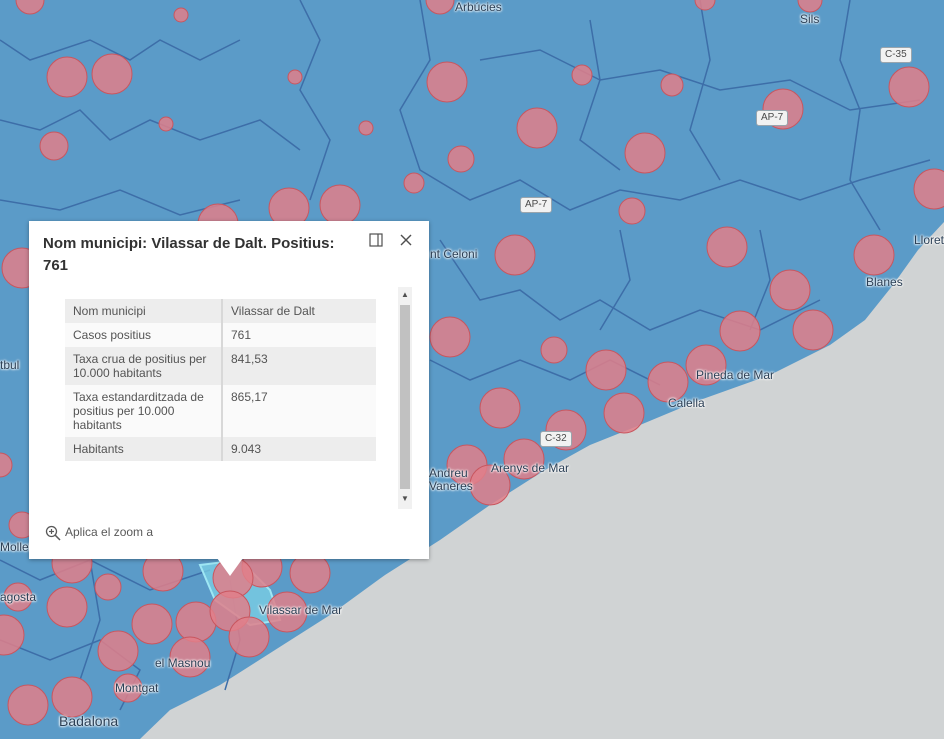 The height and width of the screenshot is (739, 944). Describe the element at coordinates (376, 240) in the screenshot. I see `dock-icon` at that location.